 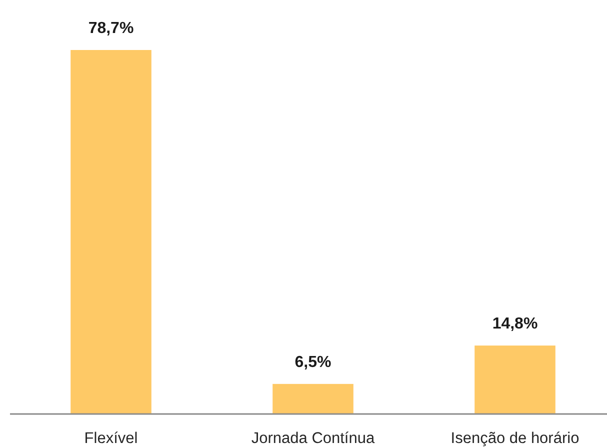 I want to click on x-tick-label: Flexível, so click(x=111, y=438).